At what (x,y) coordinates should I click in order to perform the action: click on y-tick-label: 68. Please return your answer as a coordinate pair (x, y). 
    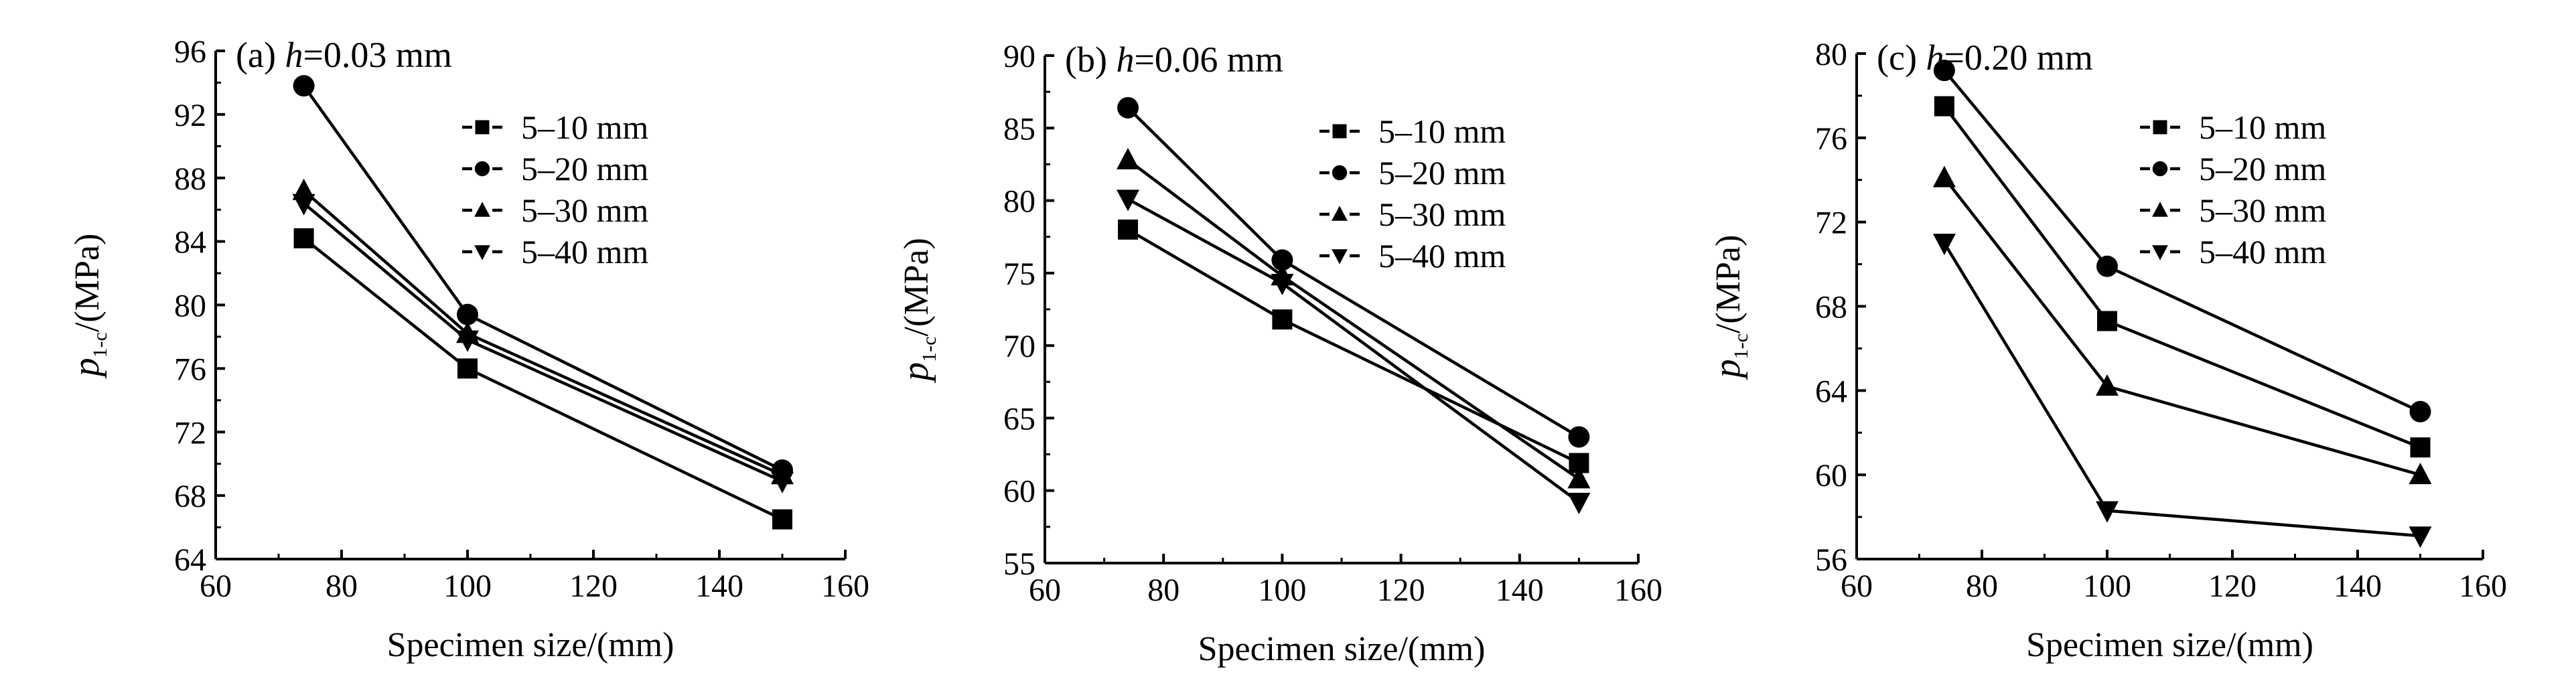
    Looking at the image, I should click on (190, 496).